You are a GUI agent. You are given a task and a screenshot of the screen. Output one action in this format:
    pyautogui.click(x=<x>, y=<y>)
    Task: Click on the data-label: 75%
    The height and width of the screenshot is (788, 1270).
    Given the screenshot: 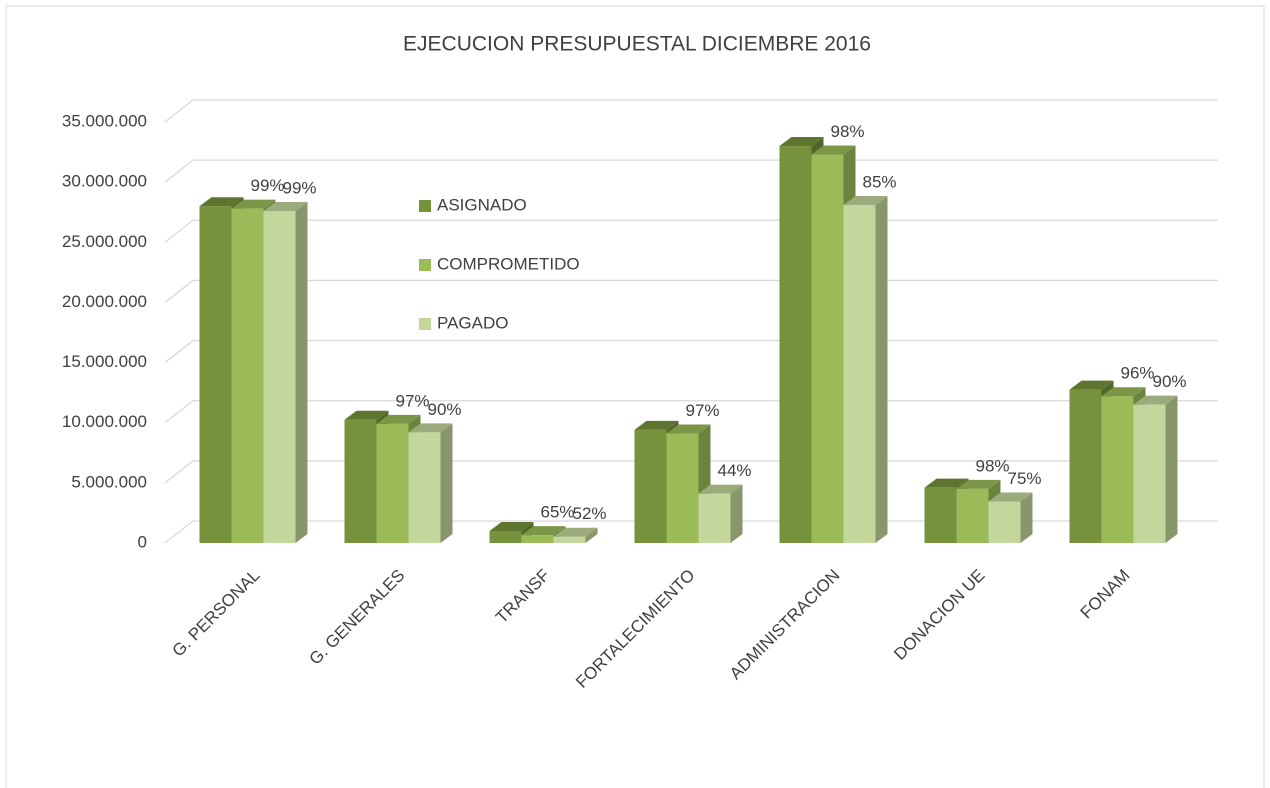 What is the action you would take?
    pyautogui.click(x=1024, y=478)
    